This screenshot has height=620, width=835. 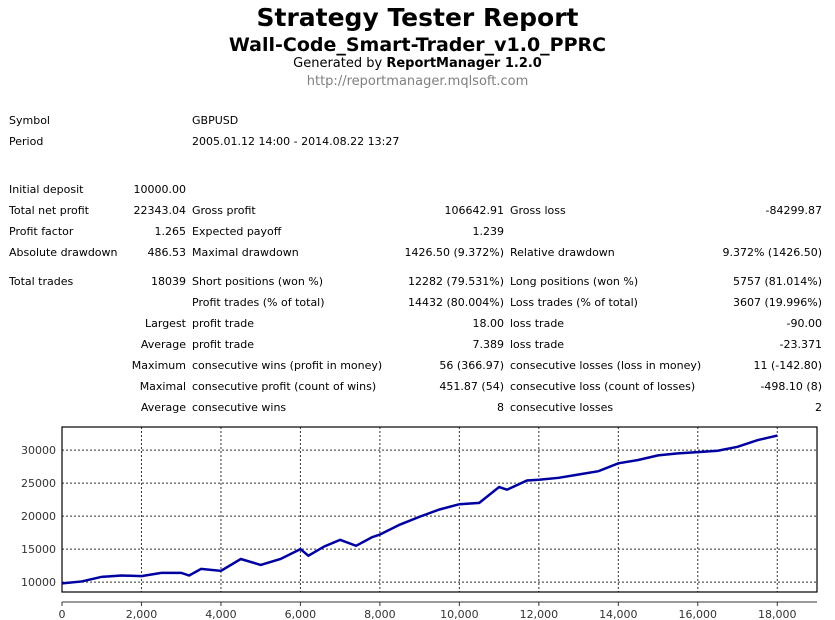 I want to click on stat-value-2: 14432 (80.004%), so click(x=455, y=302).